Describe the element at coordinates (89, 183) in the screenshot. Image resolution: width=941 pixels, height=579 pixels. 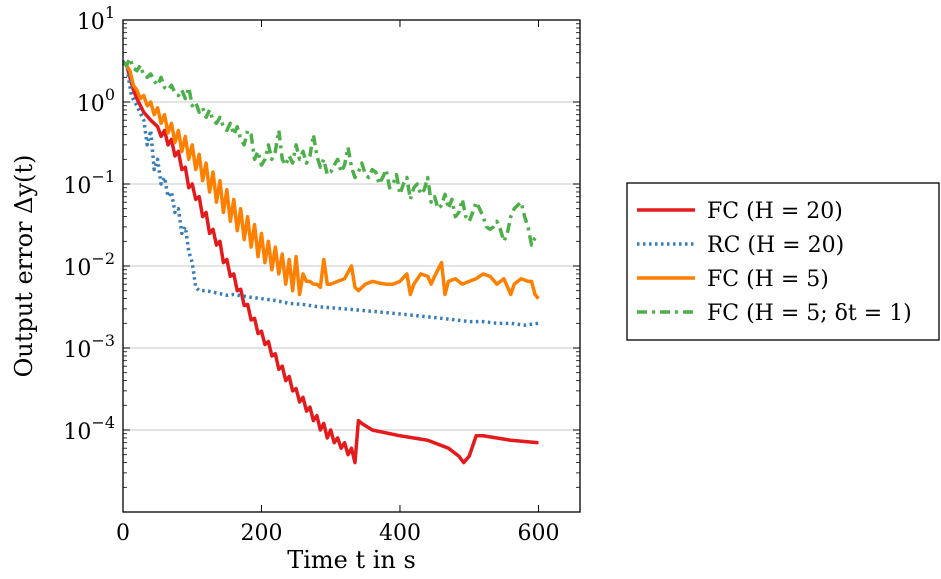
I see `y-tick-label: 10⁻¹` at that location.